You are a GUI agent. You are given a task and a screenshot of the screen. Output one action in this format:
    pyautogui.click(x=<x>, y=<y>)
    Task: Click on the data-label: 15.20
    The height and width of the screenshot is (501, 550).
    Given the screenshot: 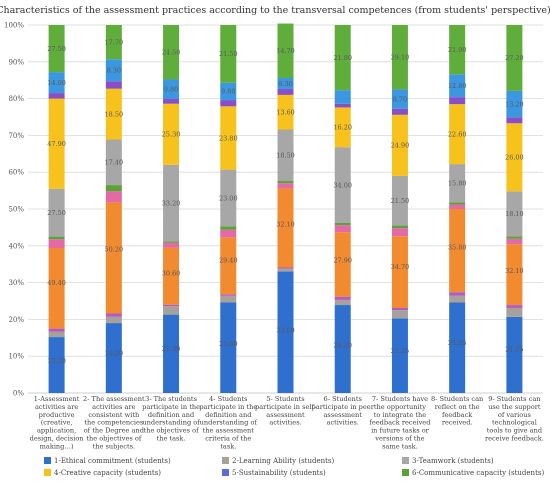 What is the action you would take?
    pyautogui.click(x=56, y=361)
    